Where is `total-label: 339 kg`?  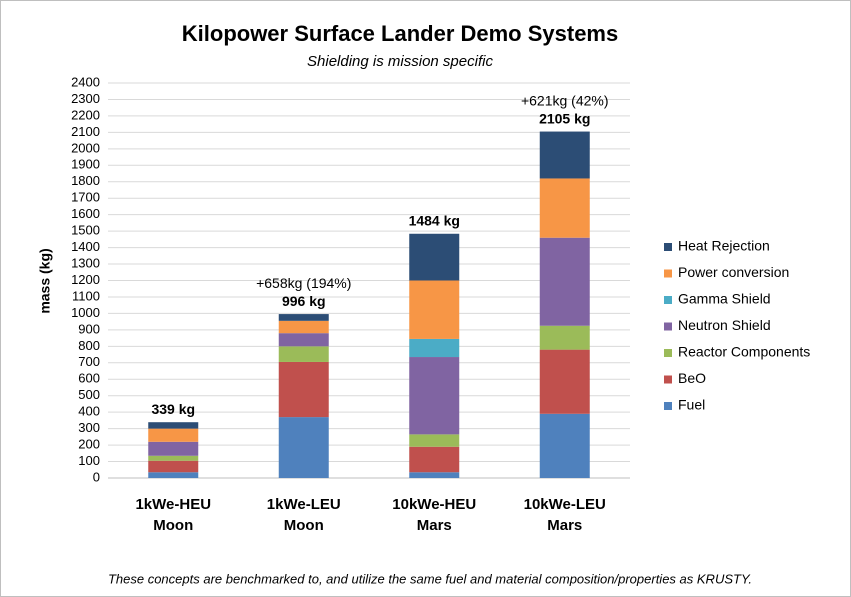 total-label: 339 kg is located at coordinates (173, 409).